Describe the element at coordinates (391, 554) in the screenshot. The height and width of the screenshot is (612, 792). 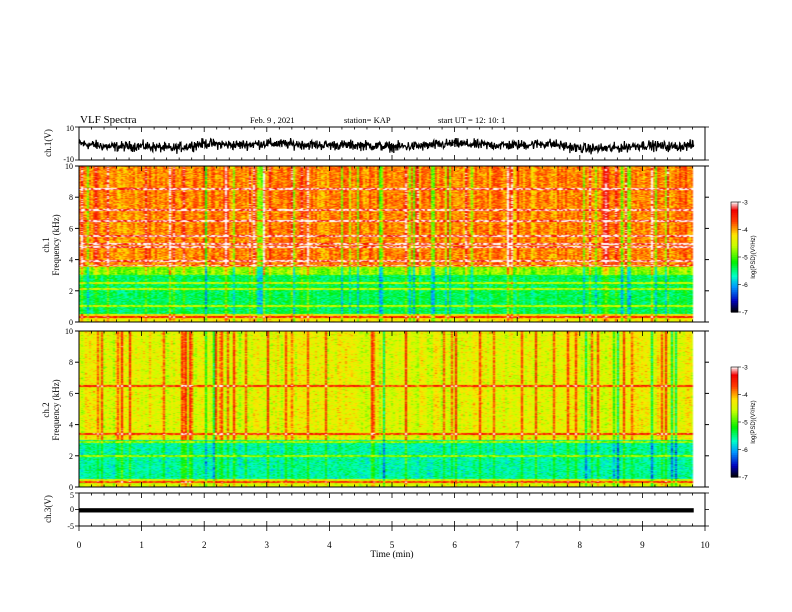
I see `time-axis-label: Time (min)` at that location.